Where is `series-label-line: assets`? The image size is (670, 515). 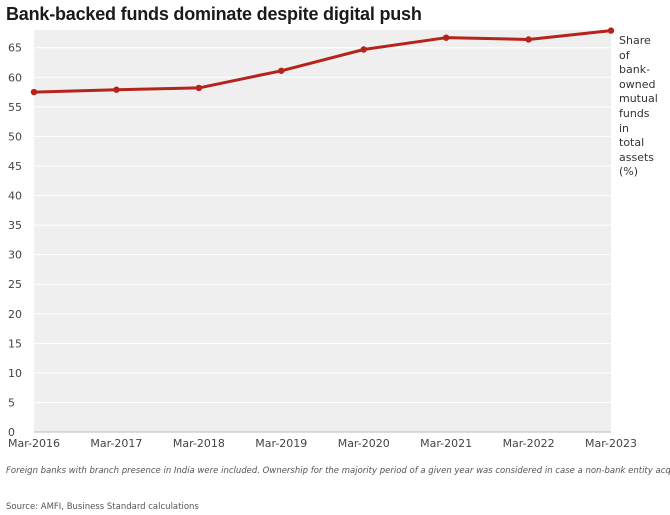
series-label-line: assets is located at coordinates (637, 157).